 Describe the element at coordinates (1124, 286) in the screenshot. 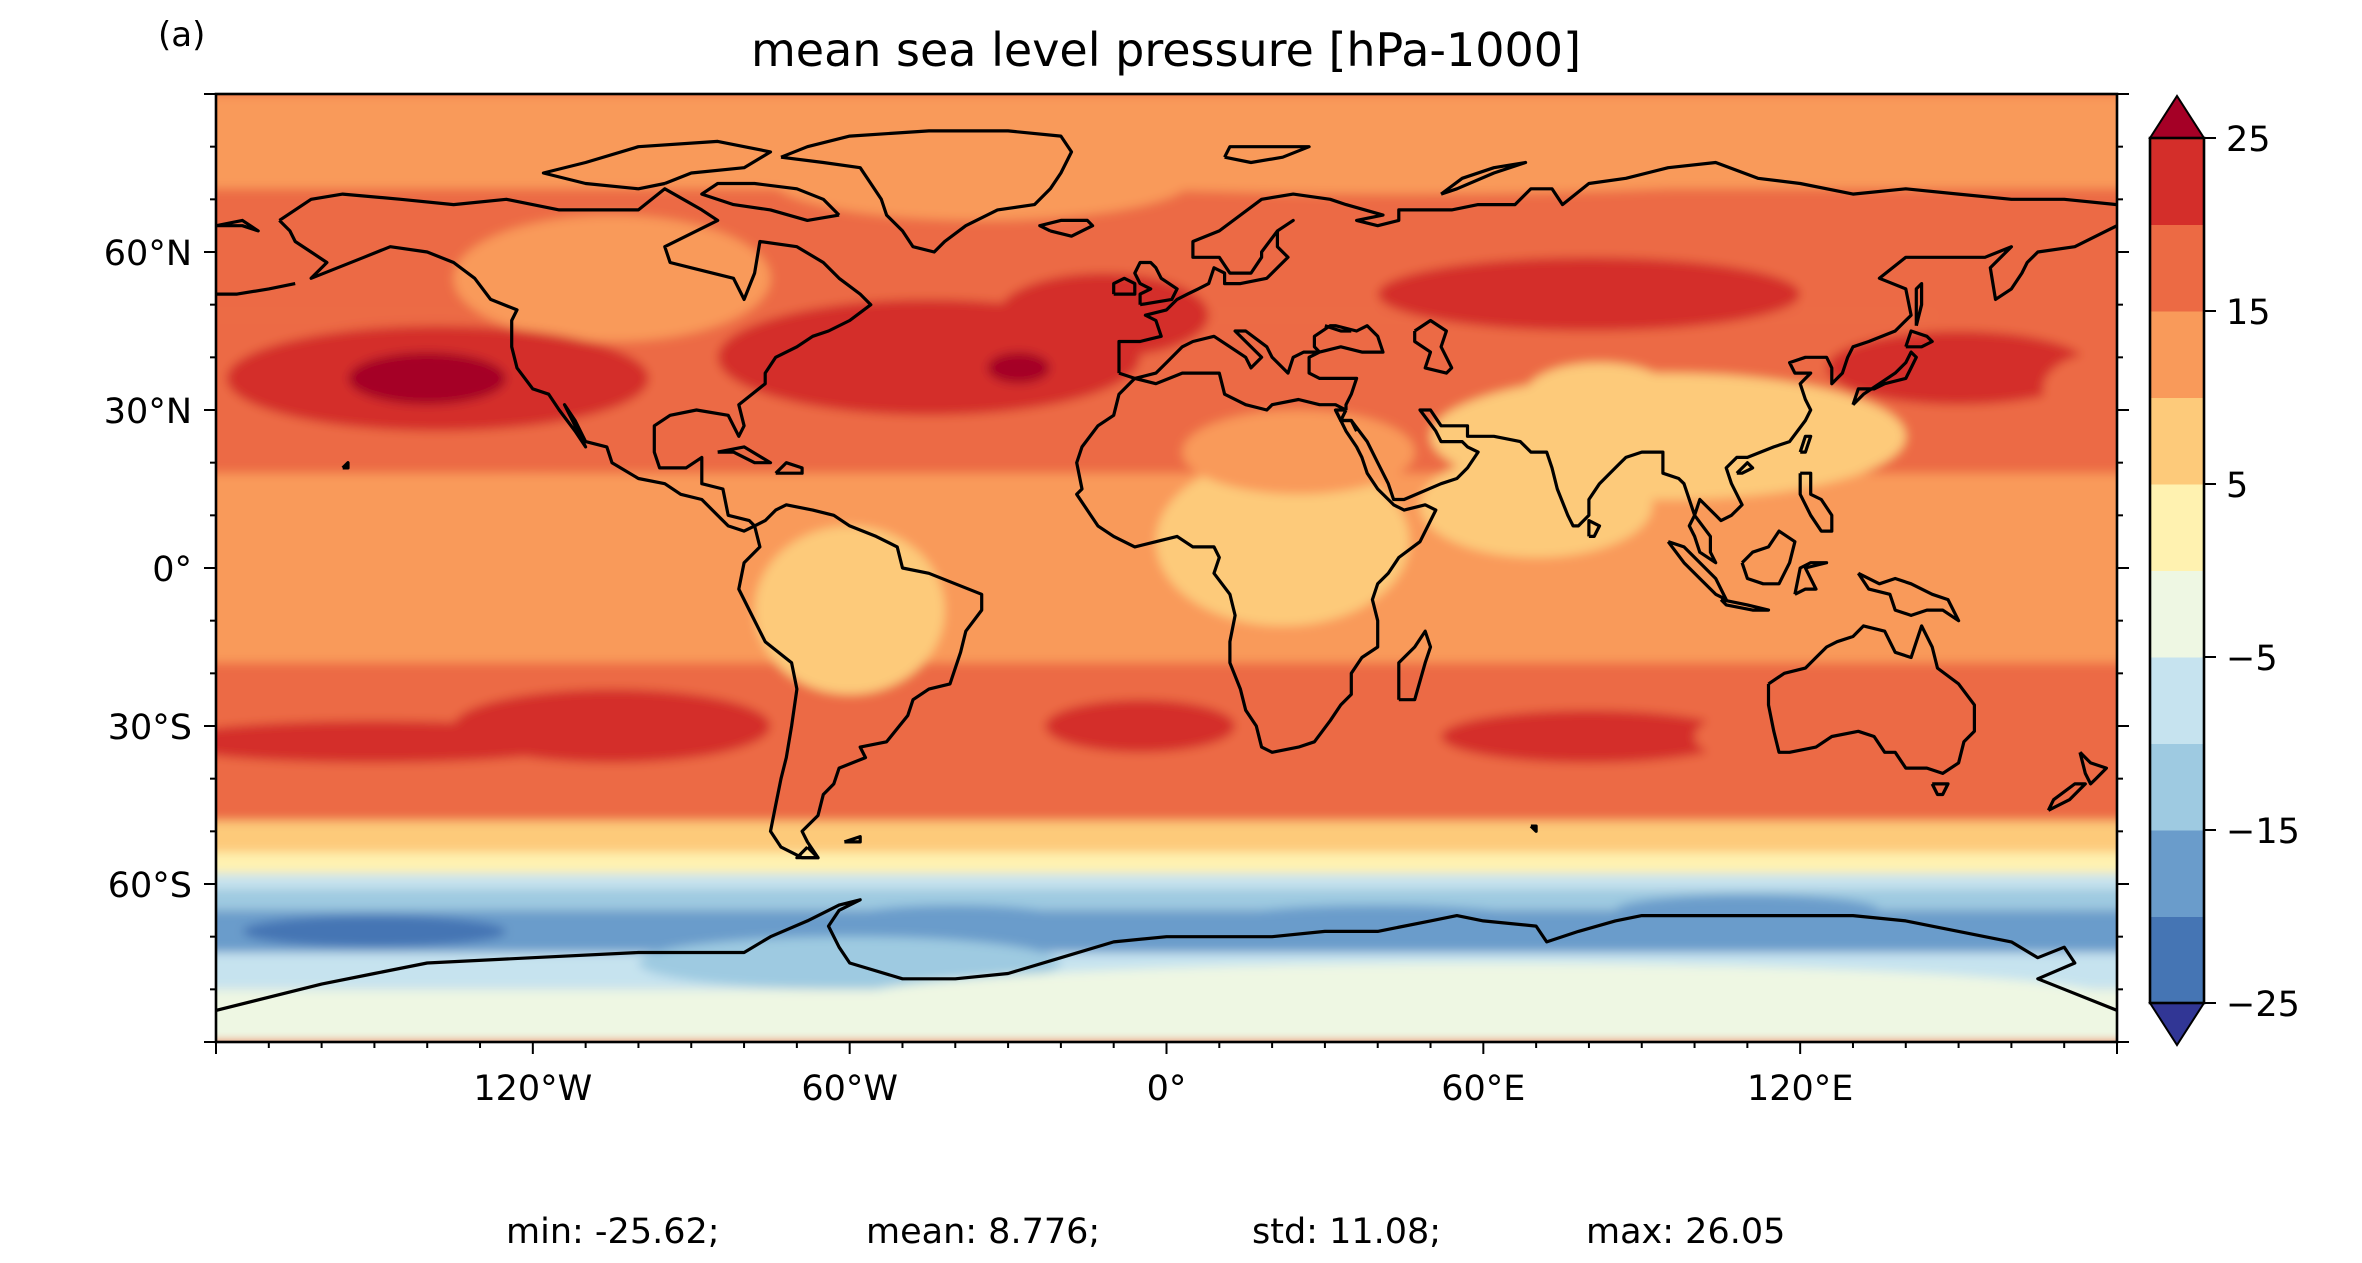

I see `ireland-coastline` at that location.